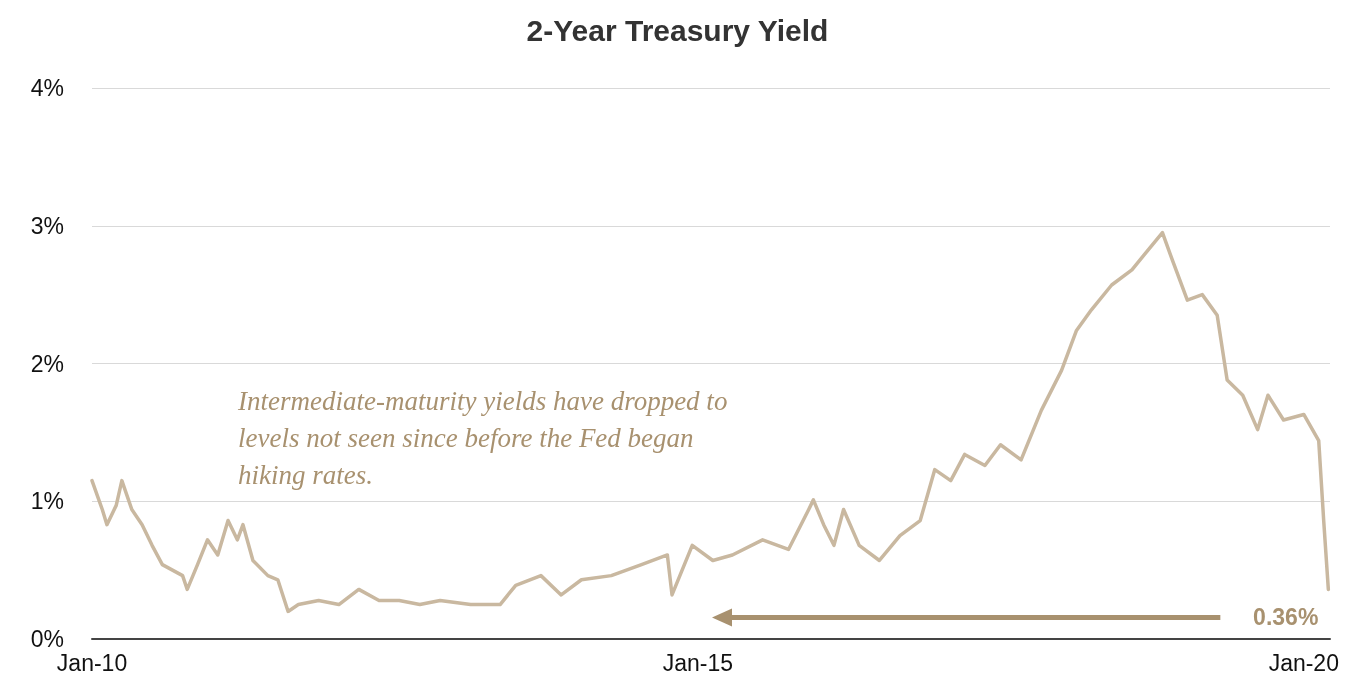 The image size is (1355, 696). Describe the element at coordinates (47, 363) in the screenshot. I see `y-tick-label: 2%` at that location.